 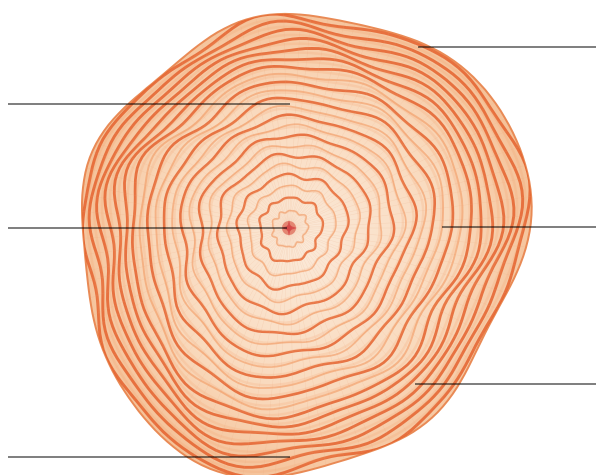 I want to click on pith-center, so click(x=289, y=228).